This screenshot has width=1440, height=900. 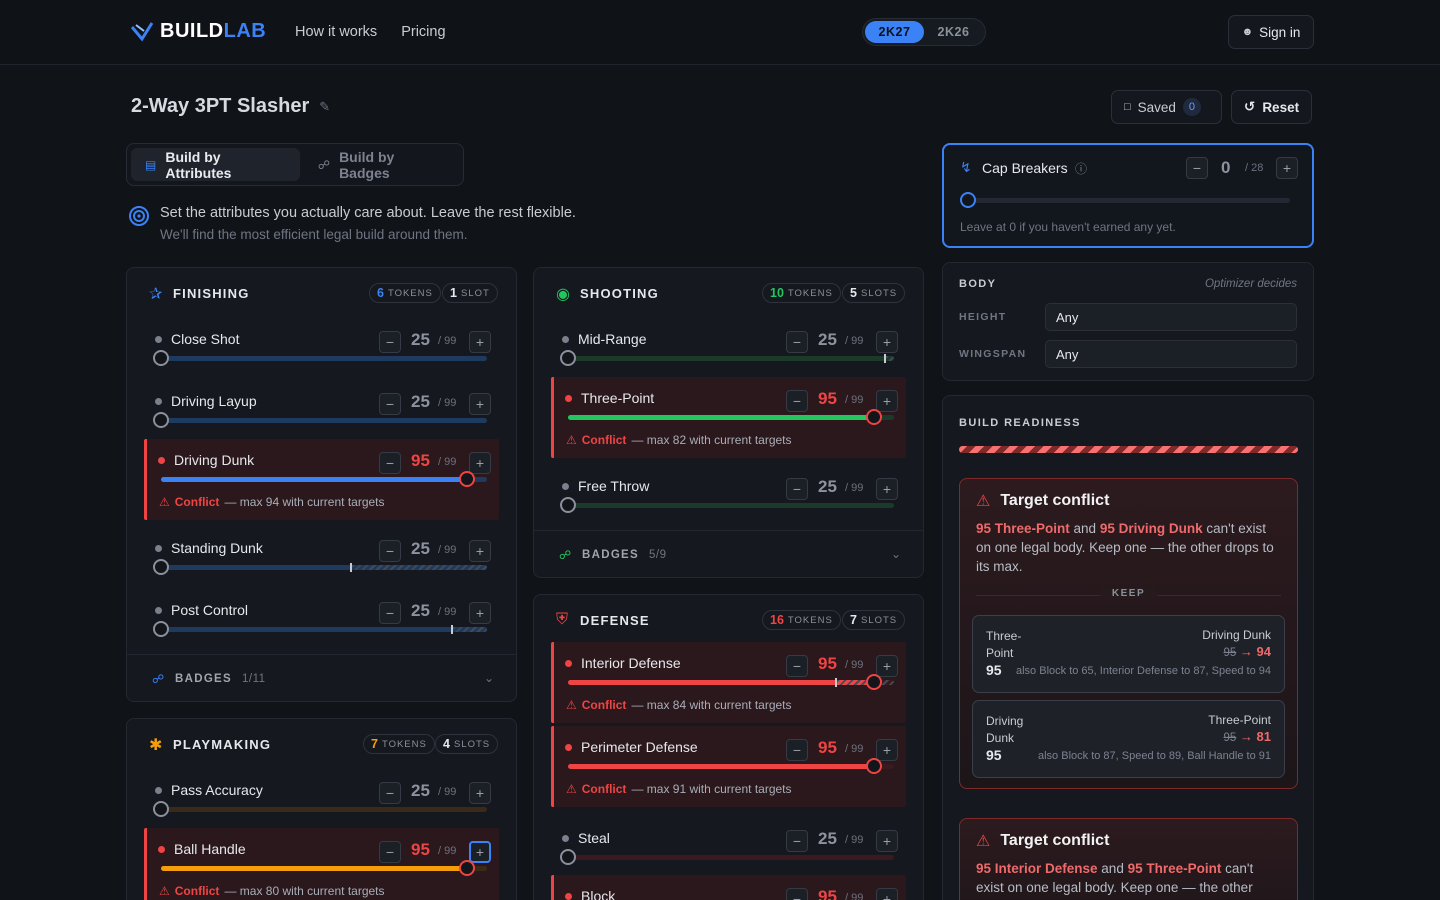 I want to click on ball-handle-slider-knob, so click(x=467, y=868).